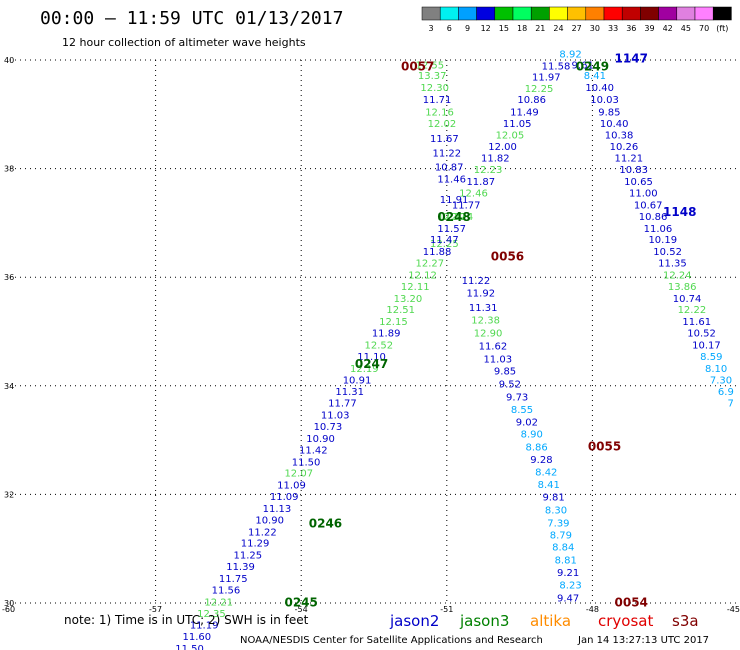  What do you see at coordinates (536, 448) in the screenshot?
I see `wave-height-value: 8.86` at bounding box center [536, 448].